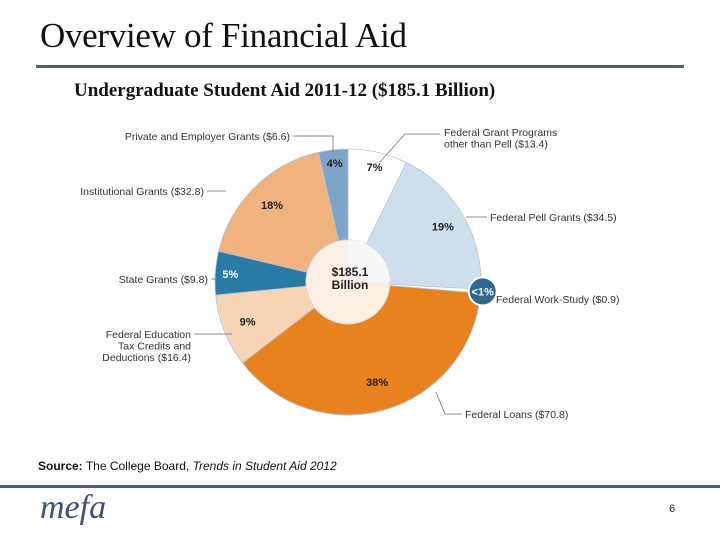 This screenshot has width=720, height=540. I want to click on source-publication: Trends in Student Aid 2012, so click(264, 466).